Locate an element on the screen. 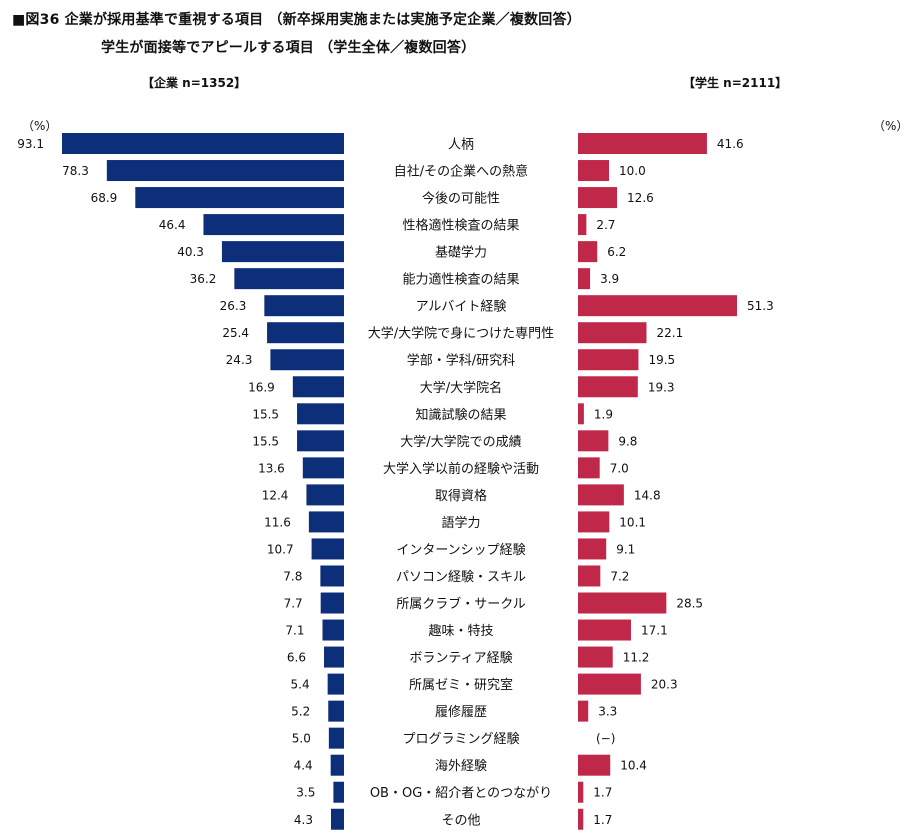  category-label: 学部・学科/研究科 is located at coordinates (461, 361).